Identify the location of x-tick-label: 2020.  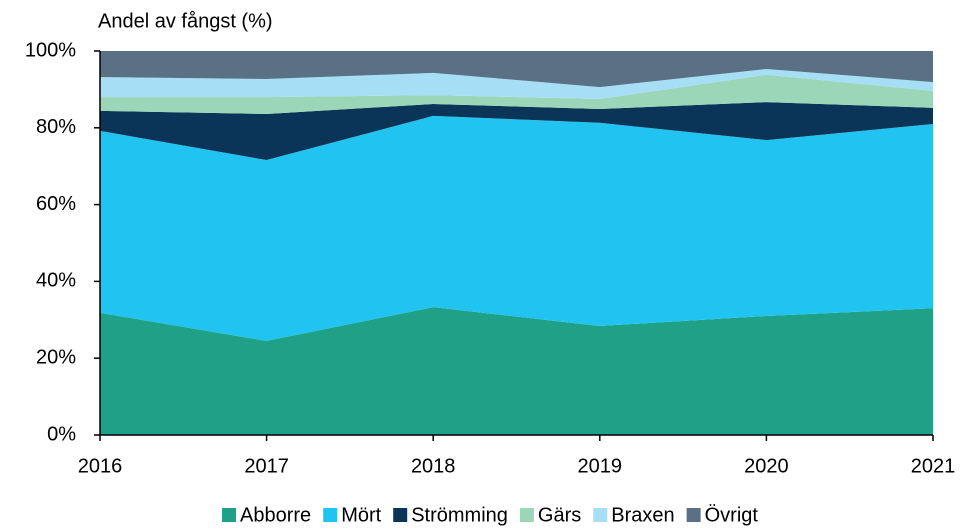
(766, 466).